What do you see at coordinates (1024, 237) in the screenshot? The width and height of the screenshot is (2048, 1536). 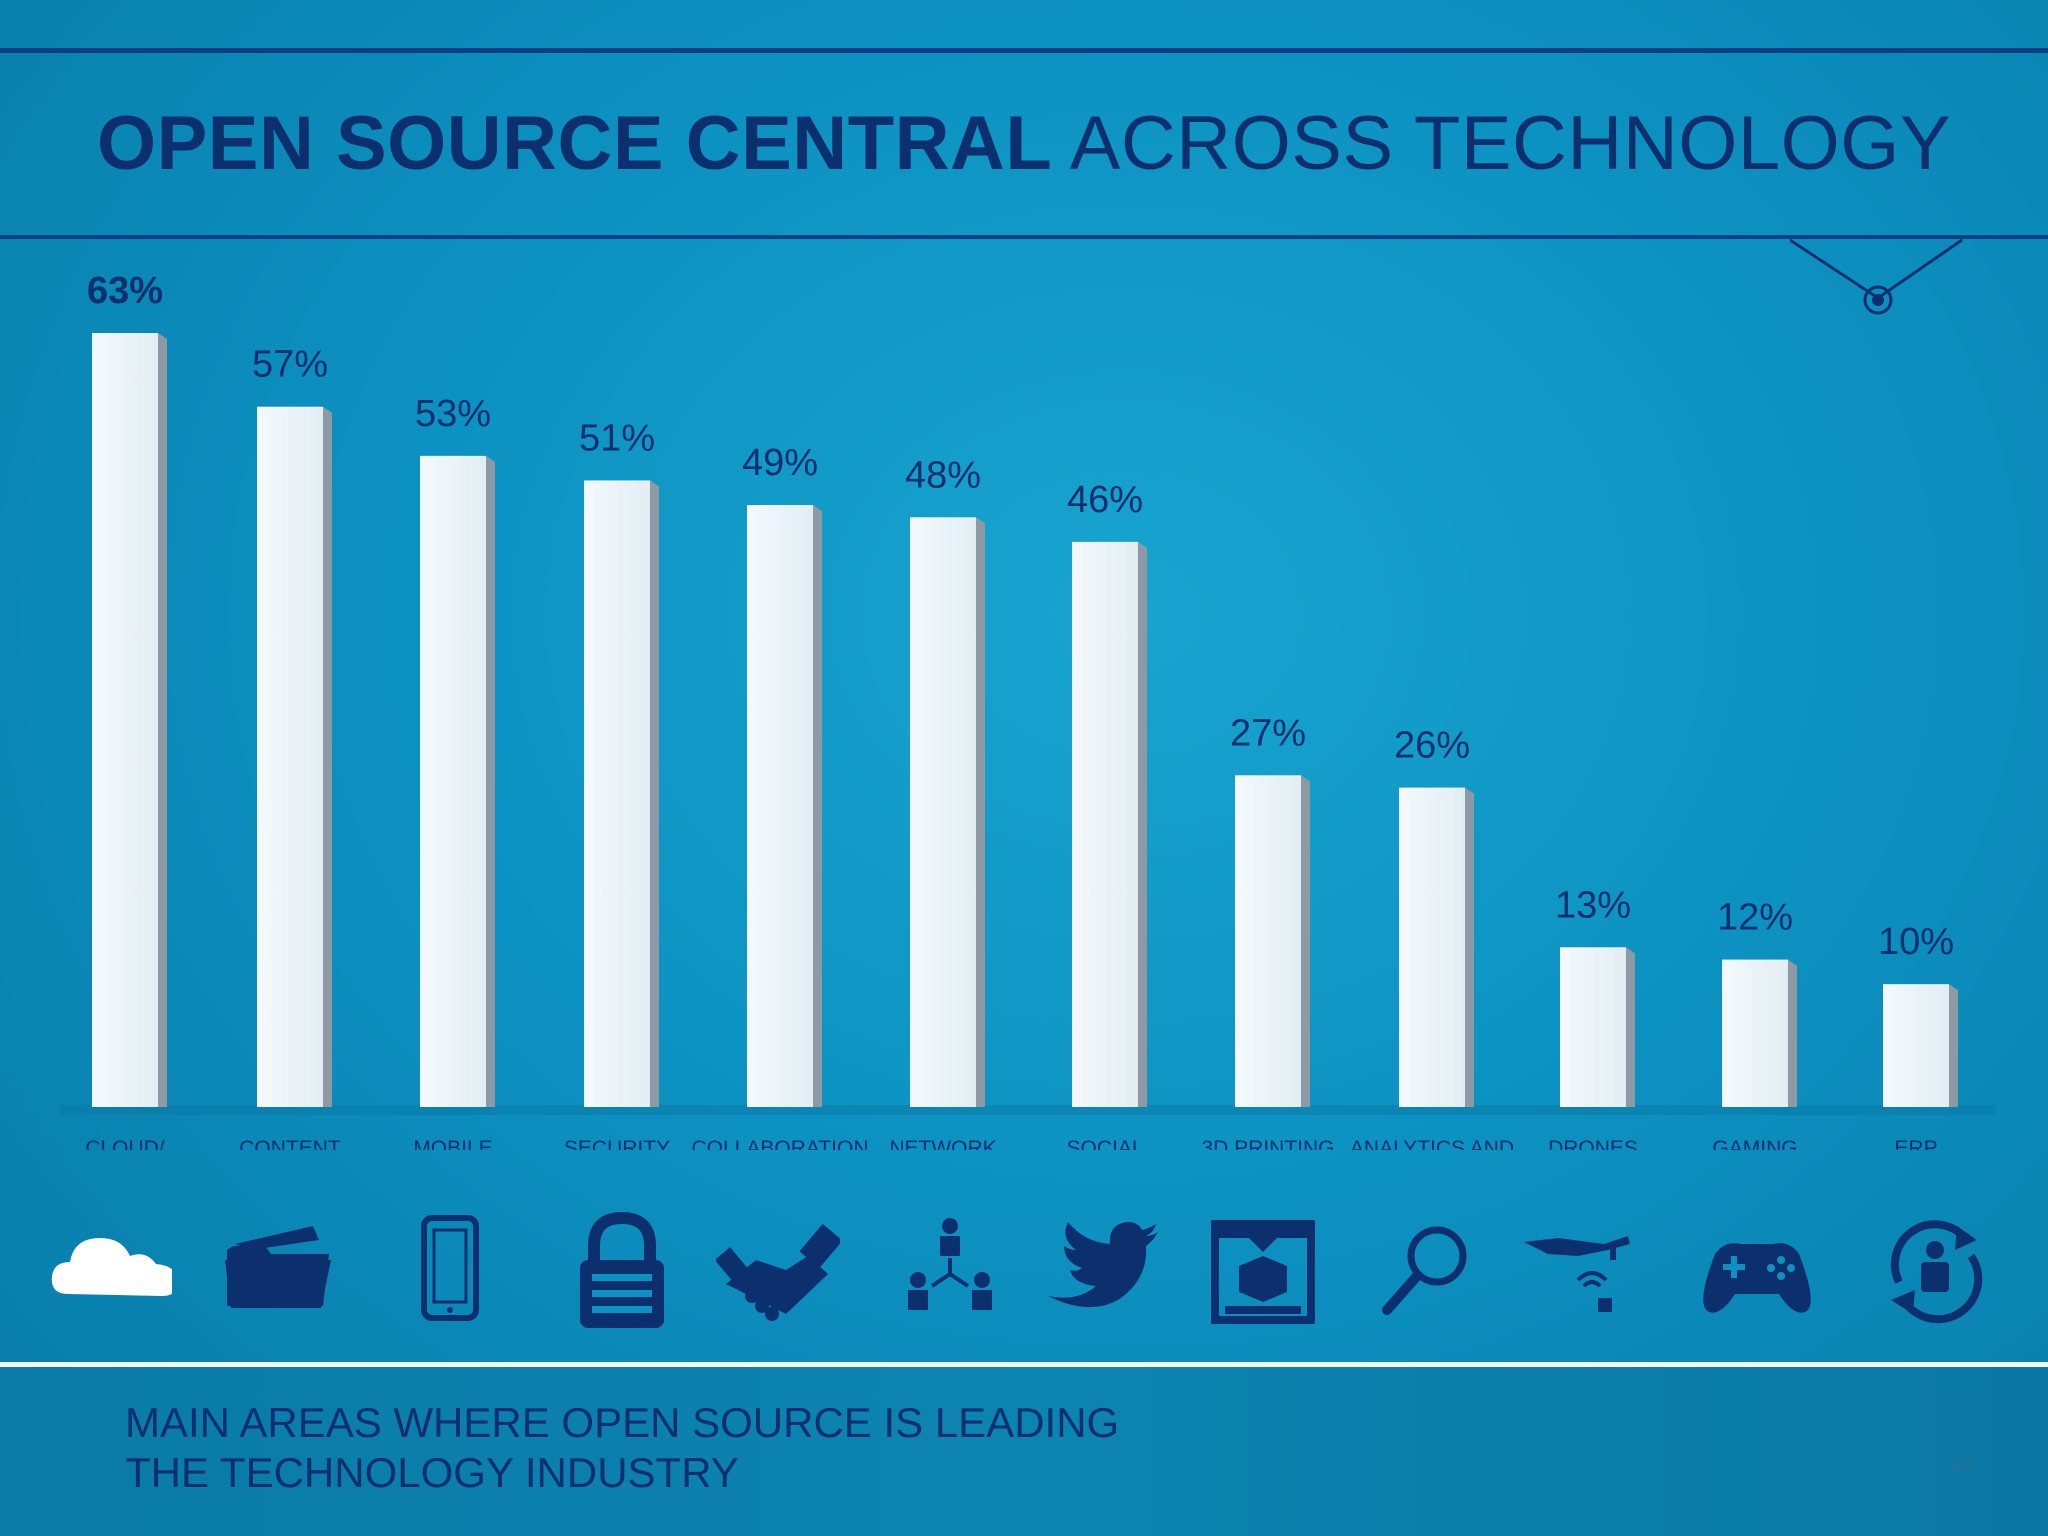 I see `title-underline` at bounding box center [1024, 237].